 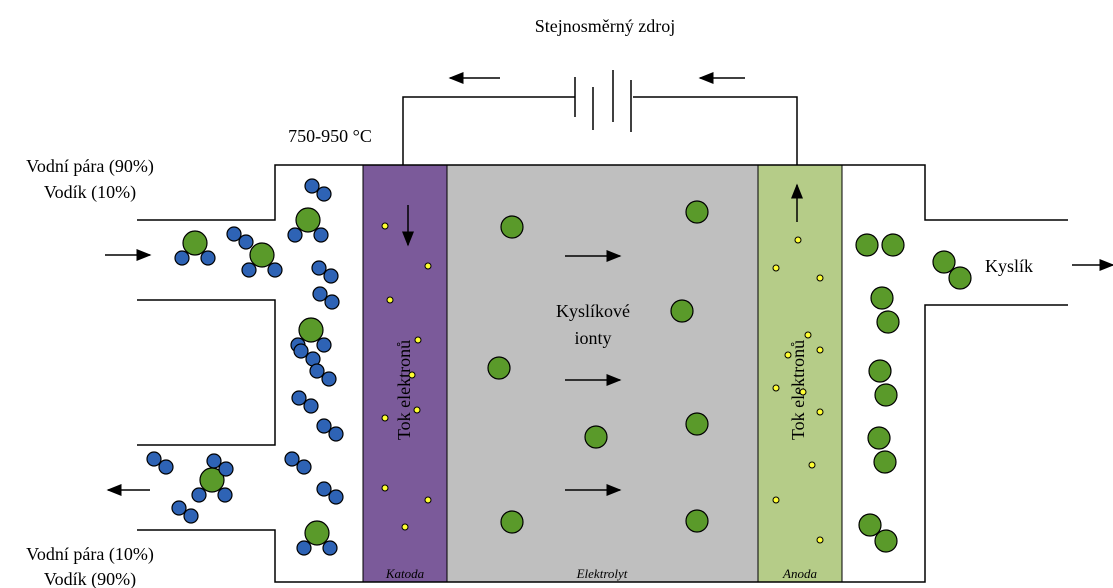 I want to click on ions-label: ionty, so click(x=592, y=338).